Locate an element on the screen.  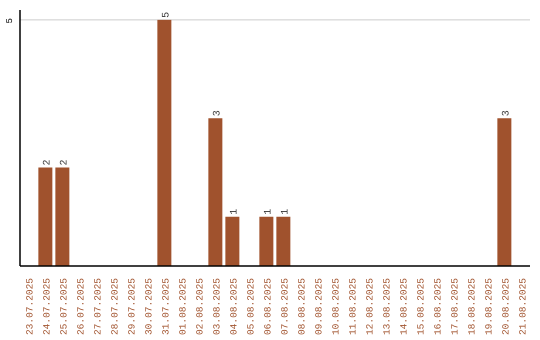
x-tick-label: 08.08.2025 is located at coordinates (302, 307).